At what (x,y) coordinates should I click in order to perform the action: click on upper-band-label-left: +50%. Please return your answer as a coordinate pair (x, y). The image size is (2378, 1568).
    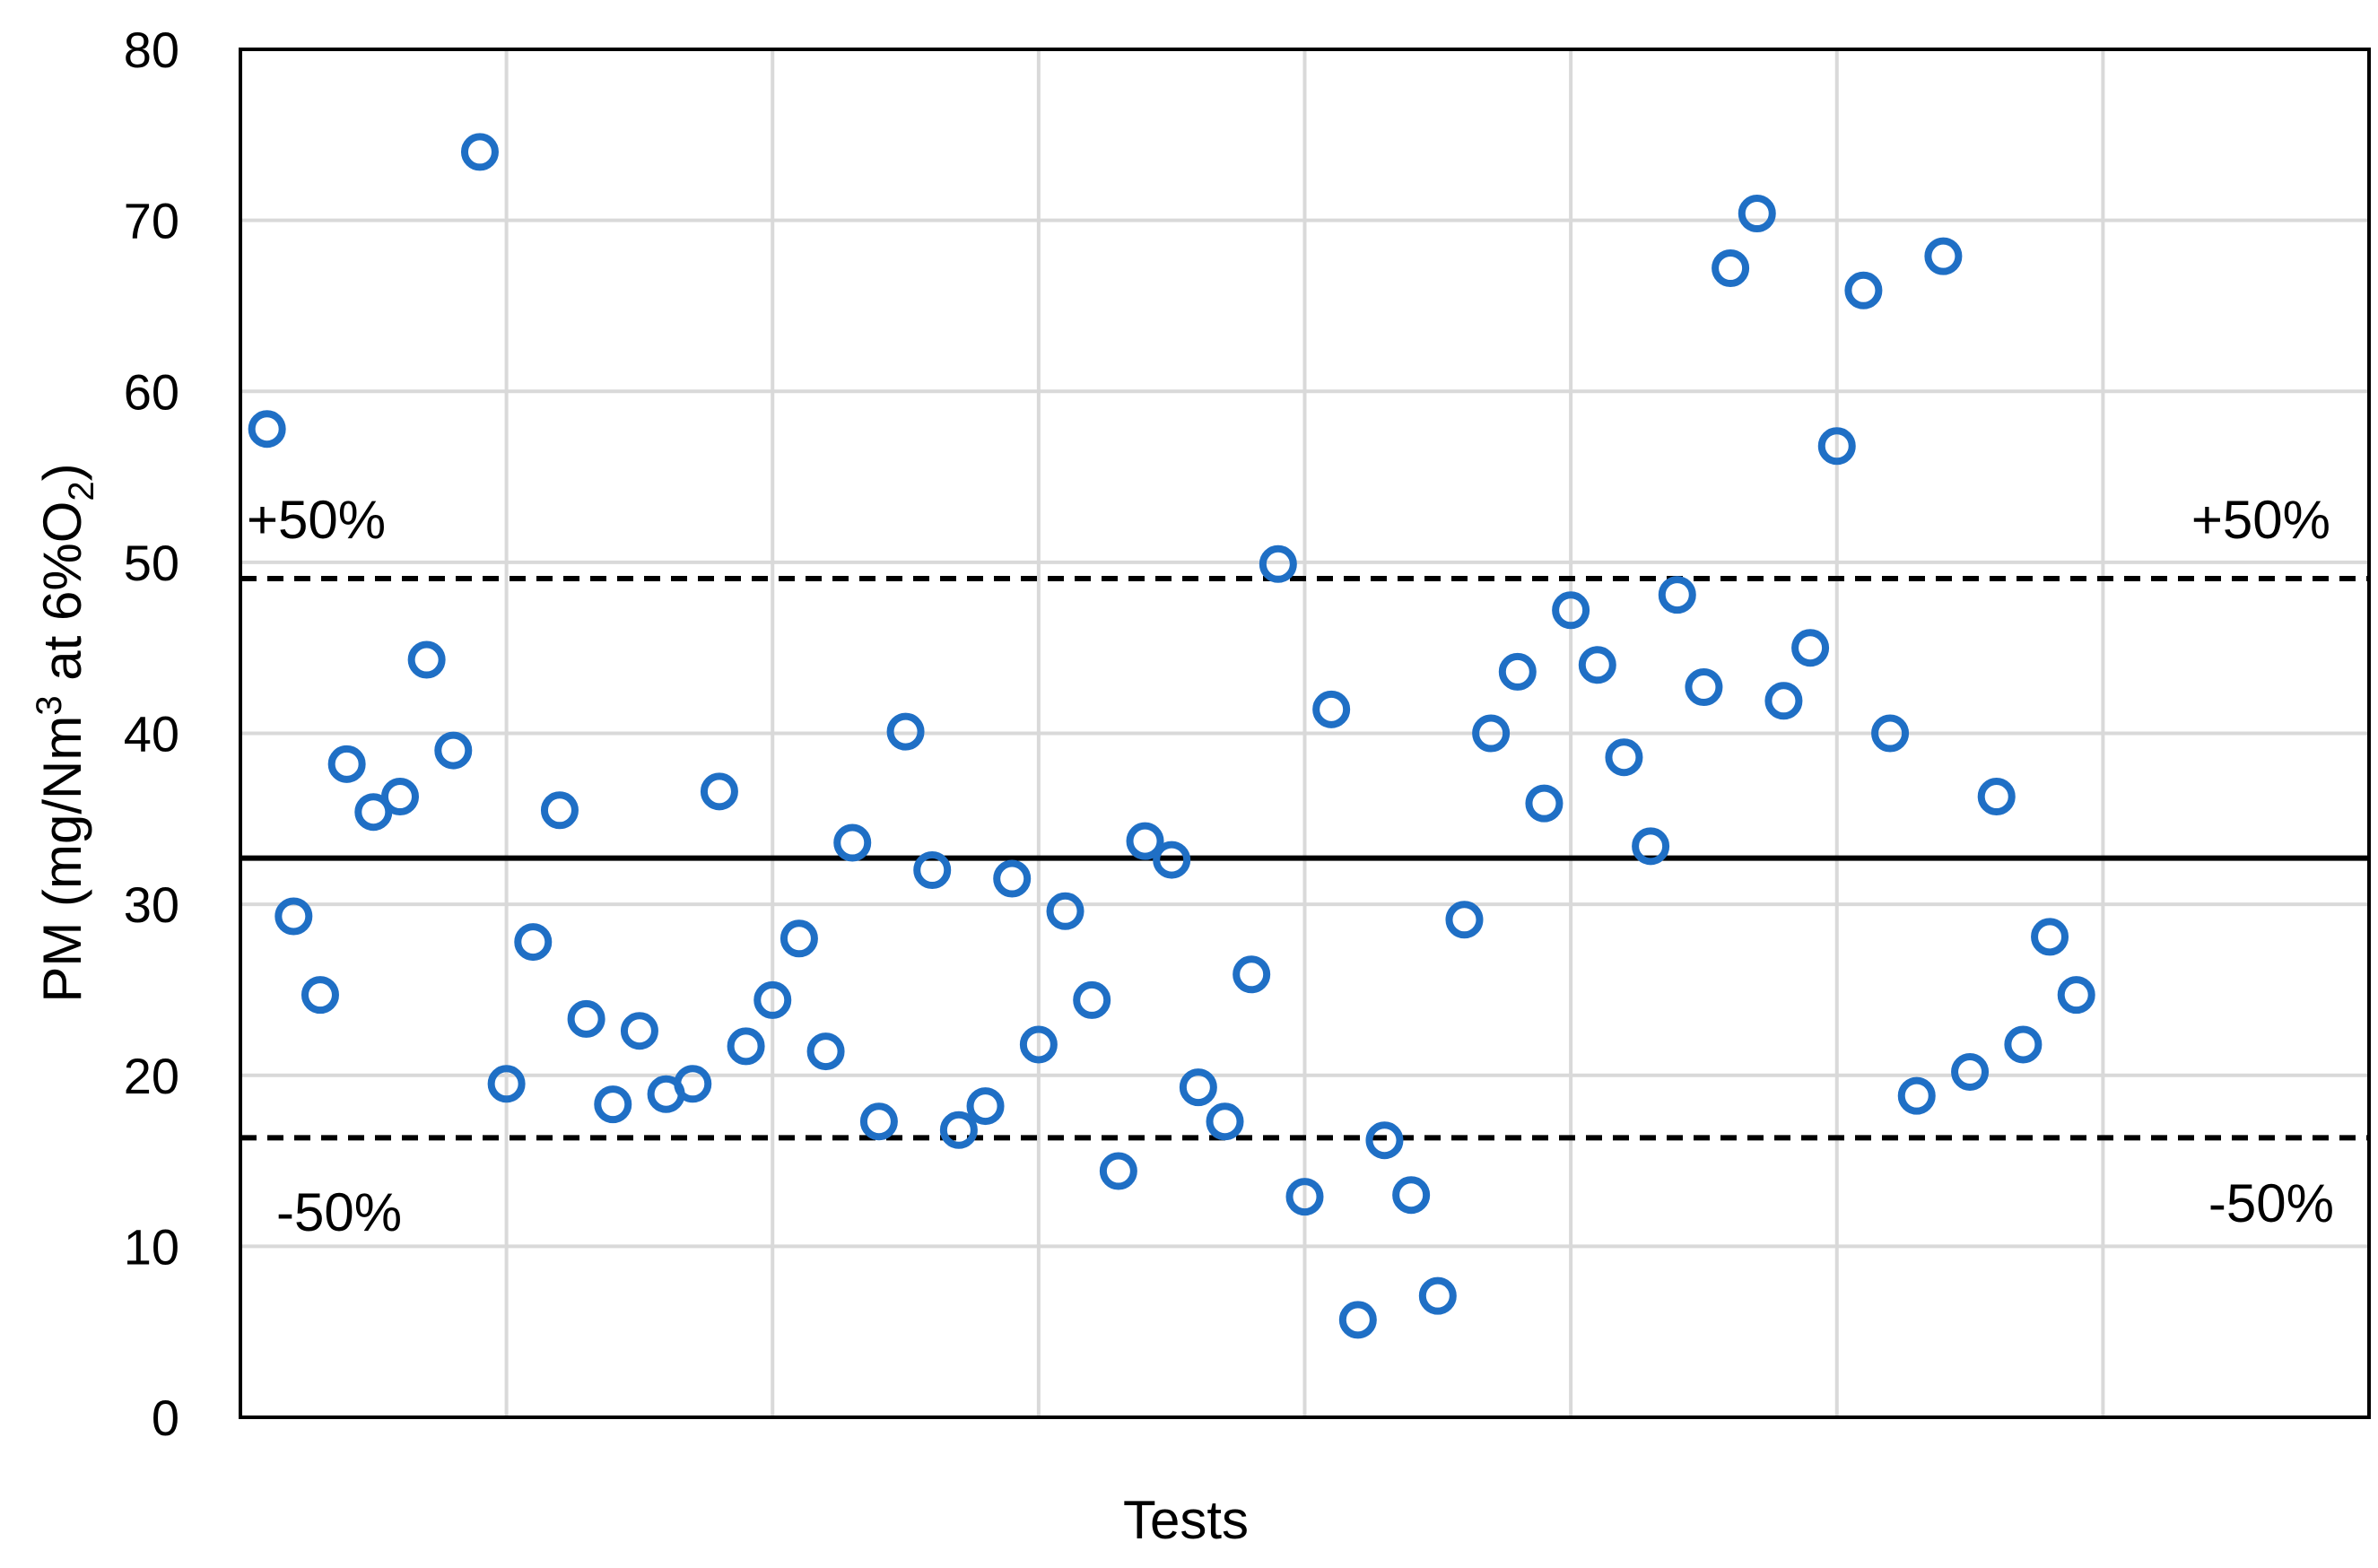
    Looking at the image, I should click on (316, 520).